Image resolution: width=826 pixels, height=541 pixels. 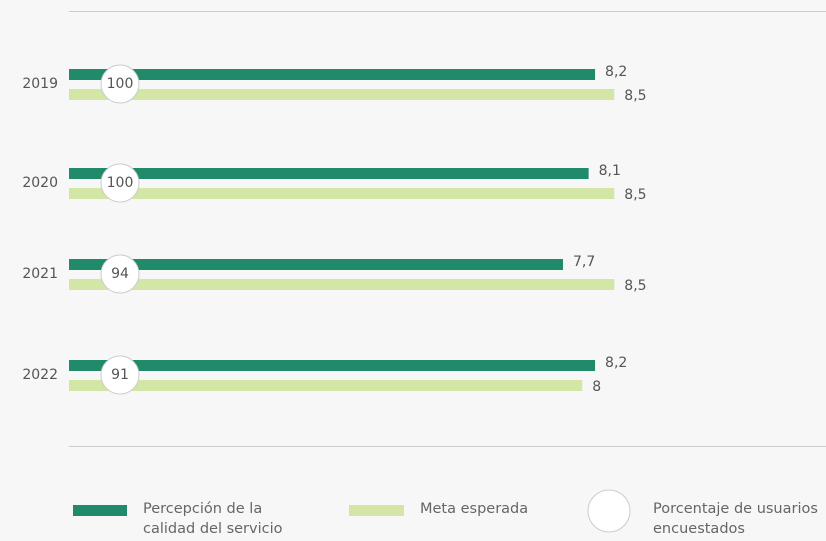 What do you see at coordinates (584, 262) in the screenshot?
I see `value-label: 7,7` at bounding box center [584, 262].